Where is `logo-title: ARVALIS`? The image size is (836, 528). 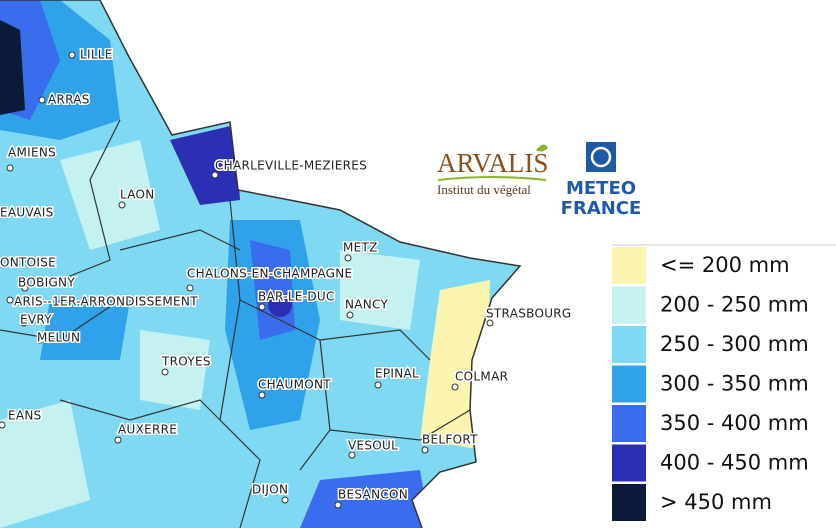
logo-title: ARVALIS is located at coordinates (492, 163).